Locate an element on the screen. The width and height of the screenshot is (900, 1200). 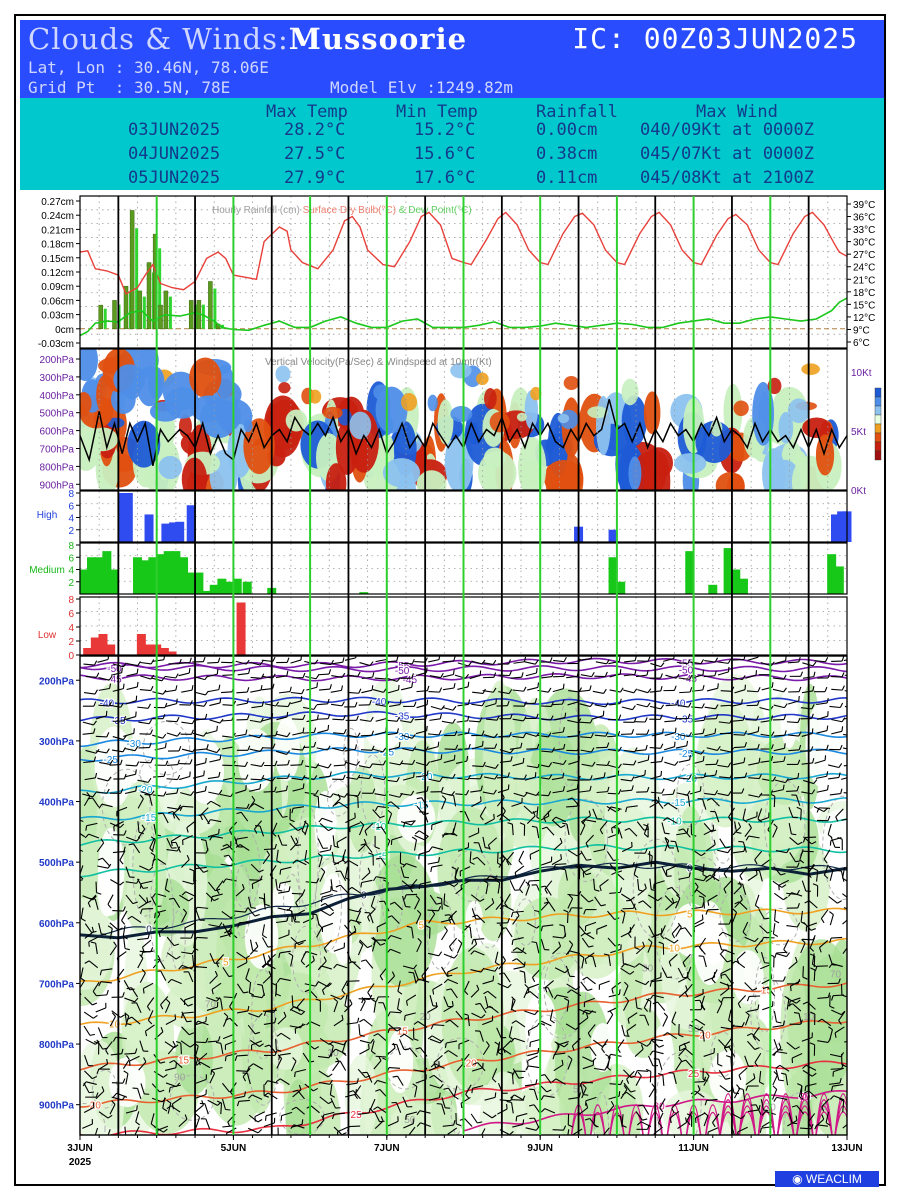
pressure-tick-label: 500hPa is located at coordinates (57, 414).